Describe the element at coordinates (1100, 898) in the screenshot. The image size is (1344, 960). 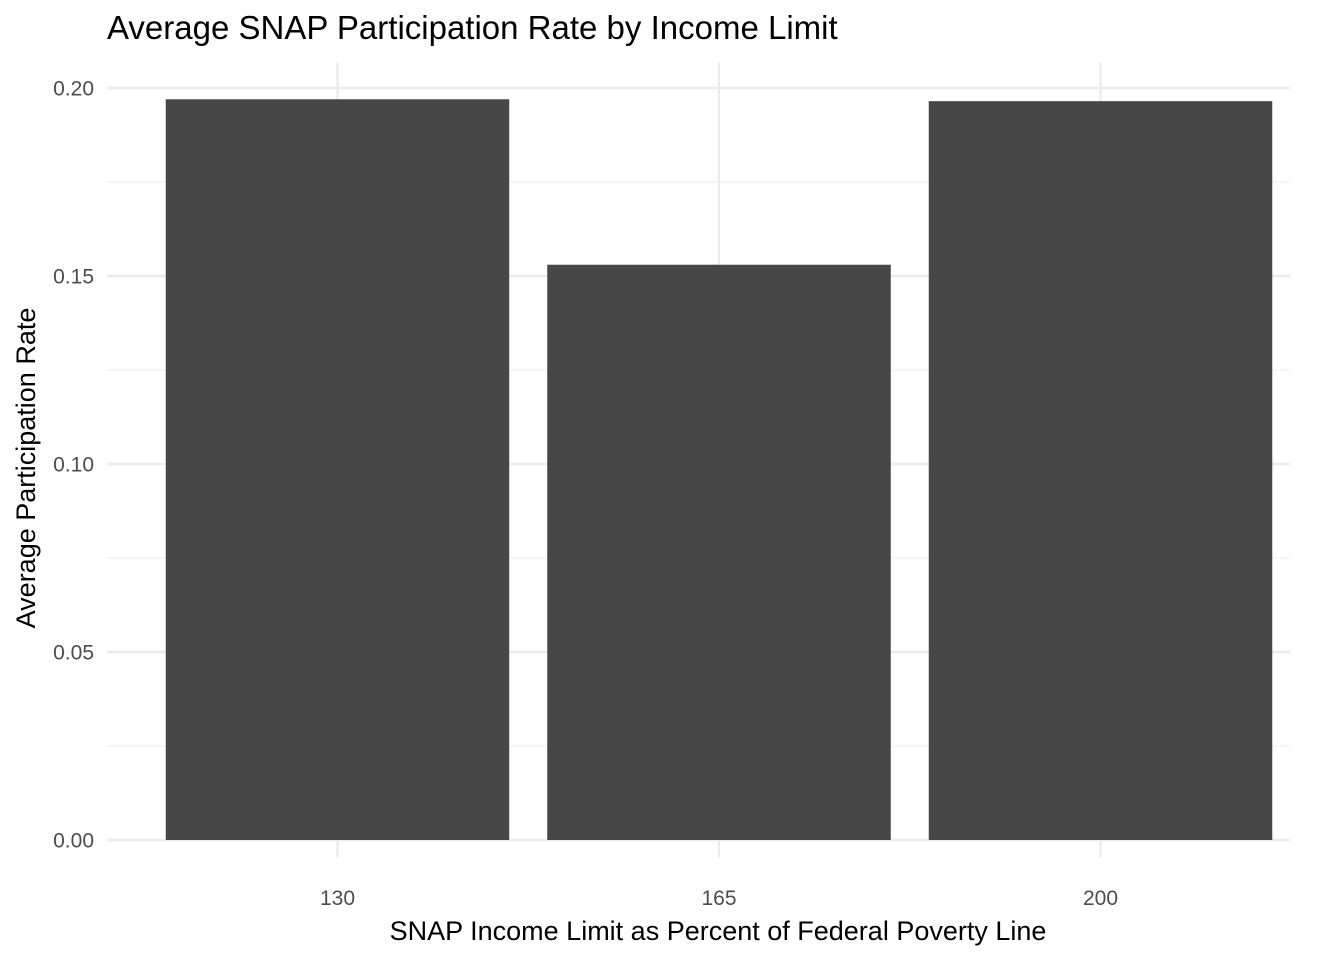
I see `x-tick-label-200: 200` at that location.